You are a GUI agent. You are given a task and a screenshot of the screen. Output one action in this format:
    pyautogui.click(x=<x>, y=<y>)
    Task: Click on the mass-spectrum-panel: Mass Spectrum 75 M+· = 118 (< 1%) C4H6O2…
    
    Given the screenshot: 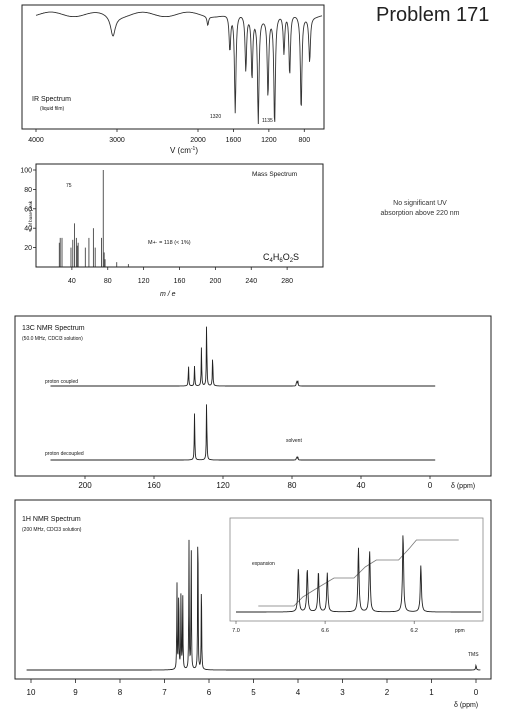 What is the action you would take?
    pyautogui.click(x=172, y=230)
    